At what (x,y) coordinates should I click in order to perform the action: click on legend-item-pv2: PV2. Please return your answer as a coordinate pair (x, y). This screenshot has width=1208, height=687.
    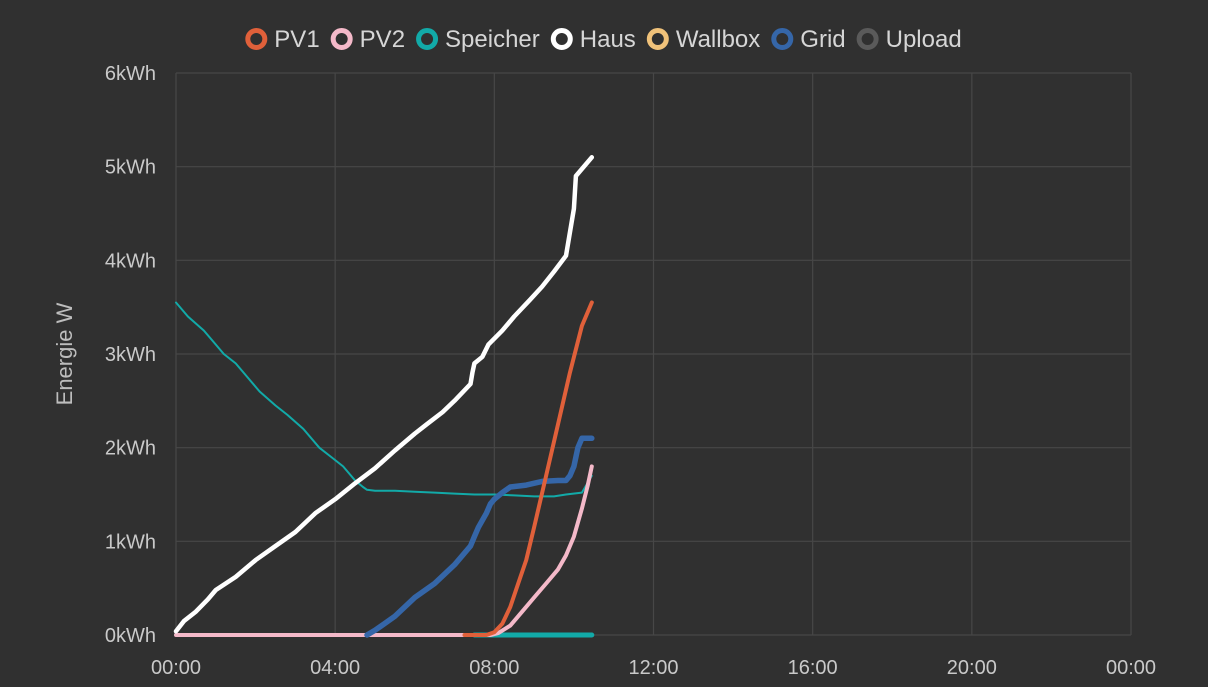
    Looking at the image, I should click on (367, 39).